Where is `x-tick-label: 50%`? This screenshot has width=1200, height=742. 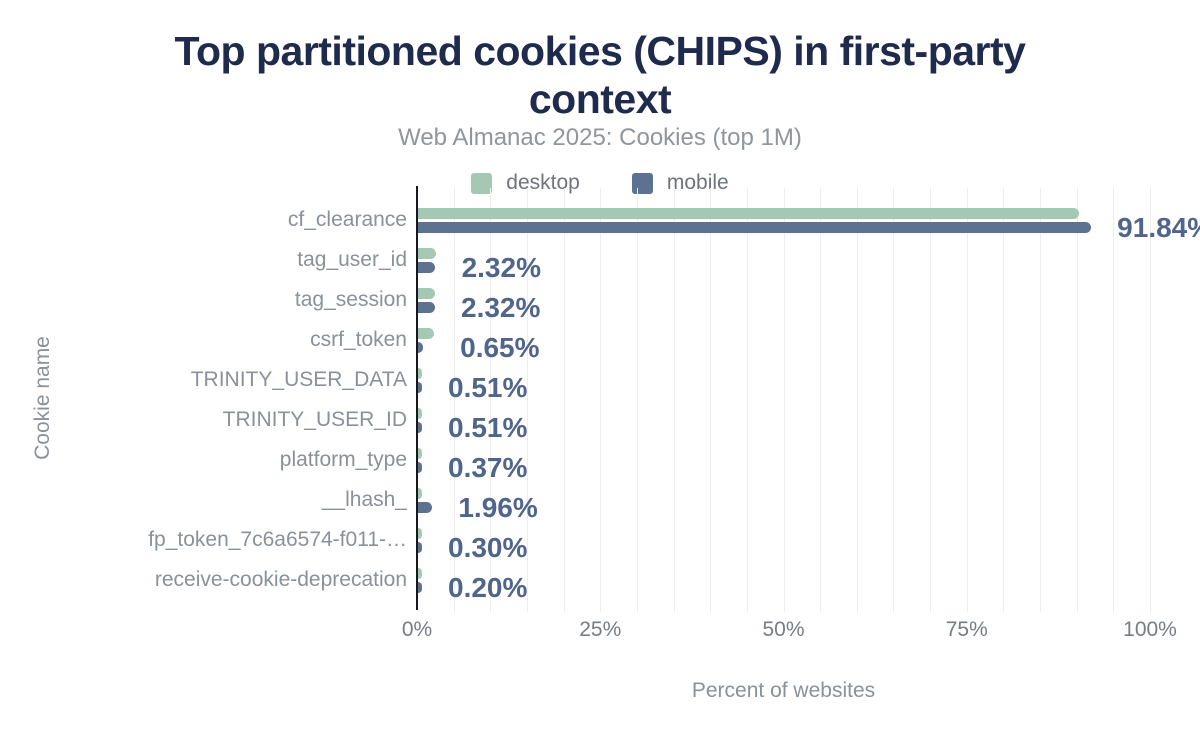 x-tick-label: 50% is located at coordinates (783, 629).